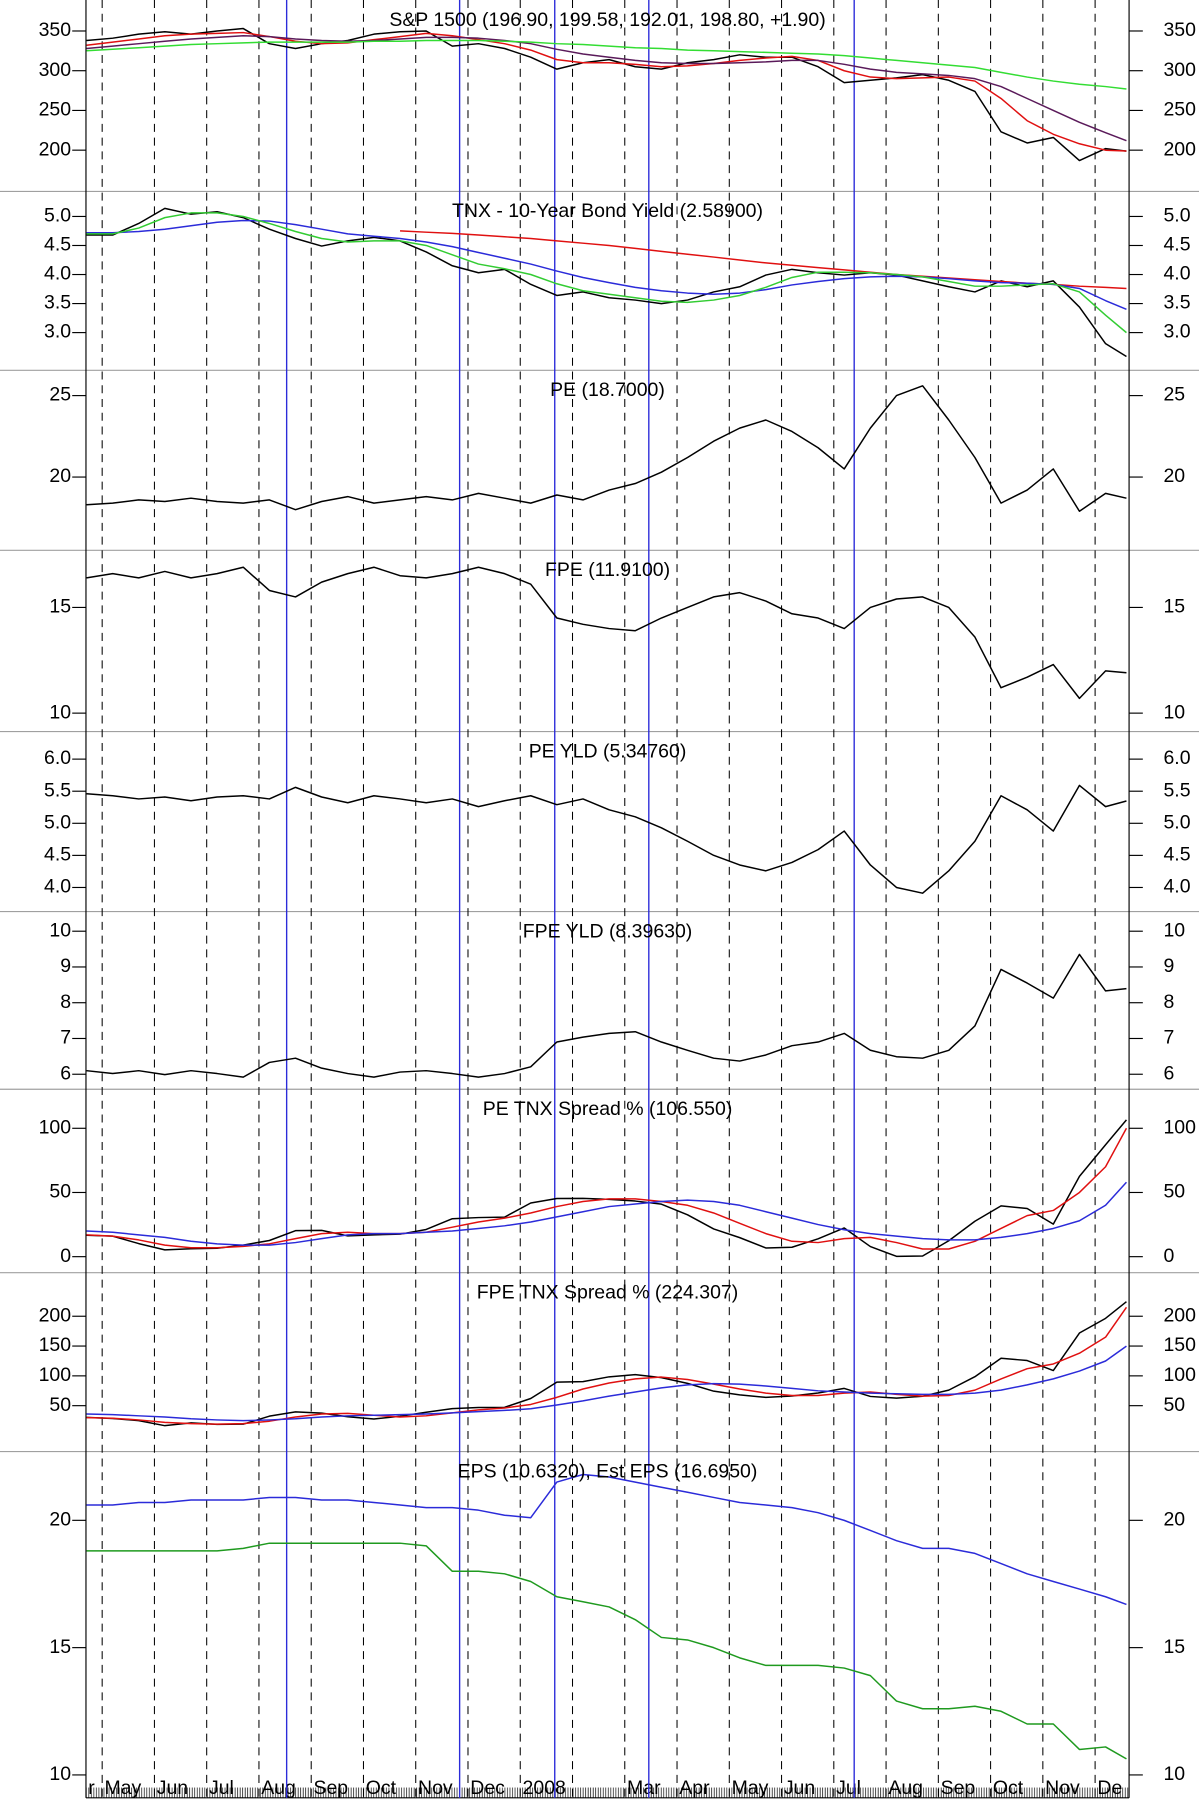  I want to click on y-tick-label-right: 25, so click(1174, 395).